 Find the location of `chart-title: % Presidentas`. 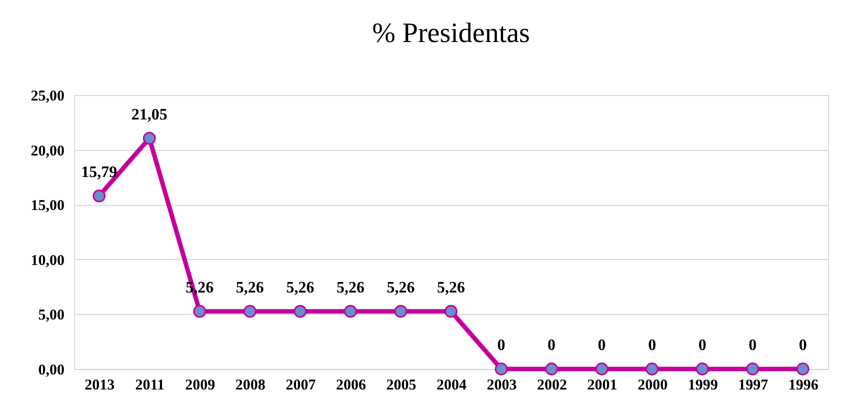

chart-title: % Presidentas is located at coordinates (451, 33).